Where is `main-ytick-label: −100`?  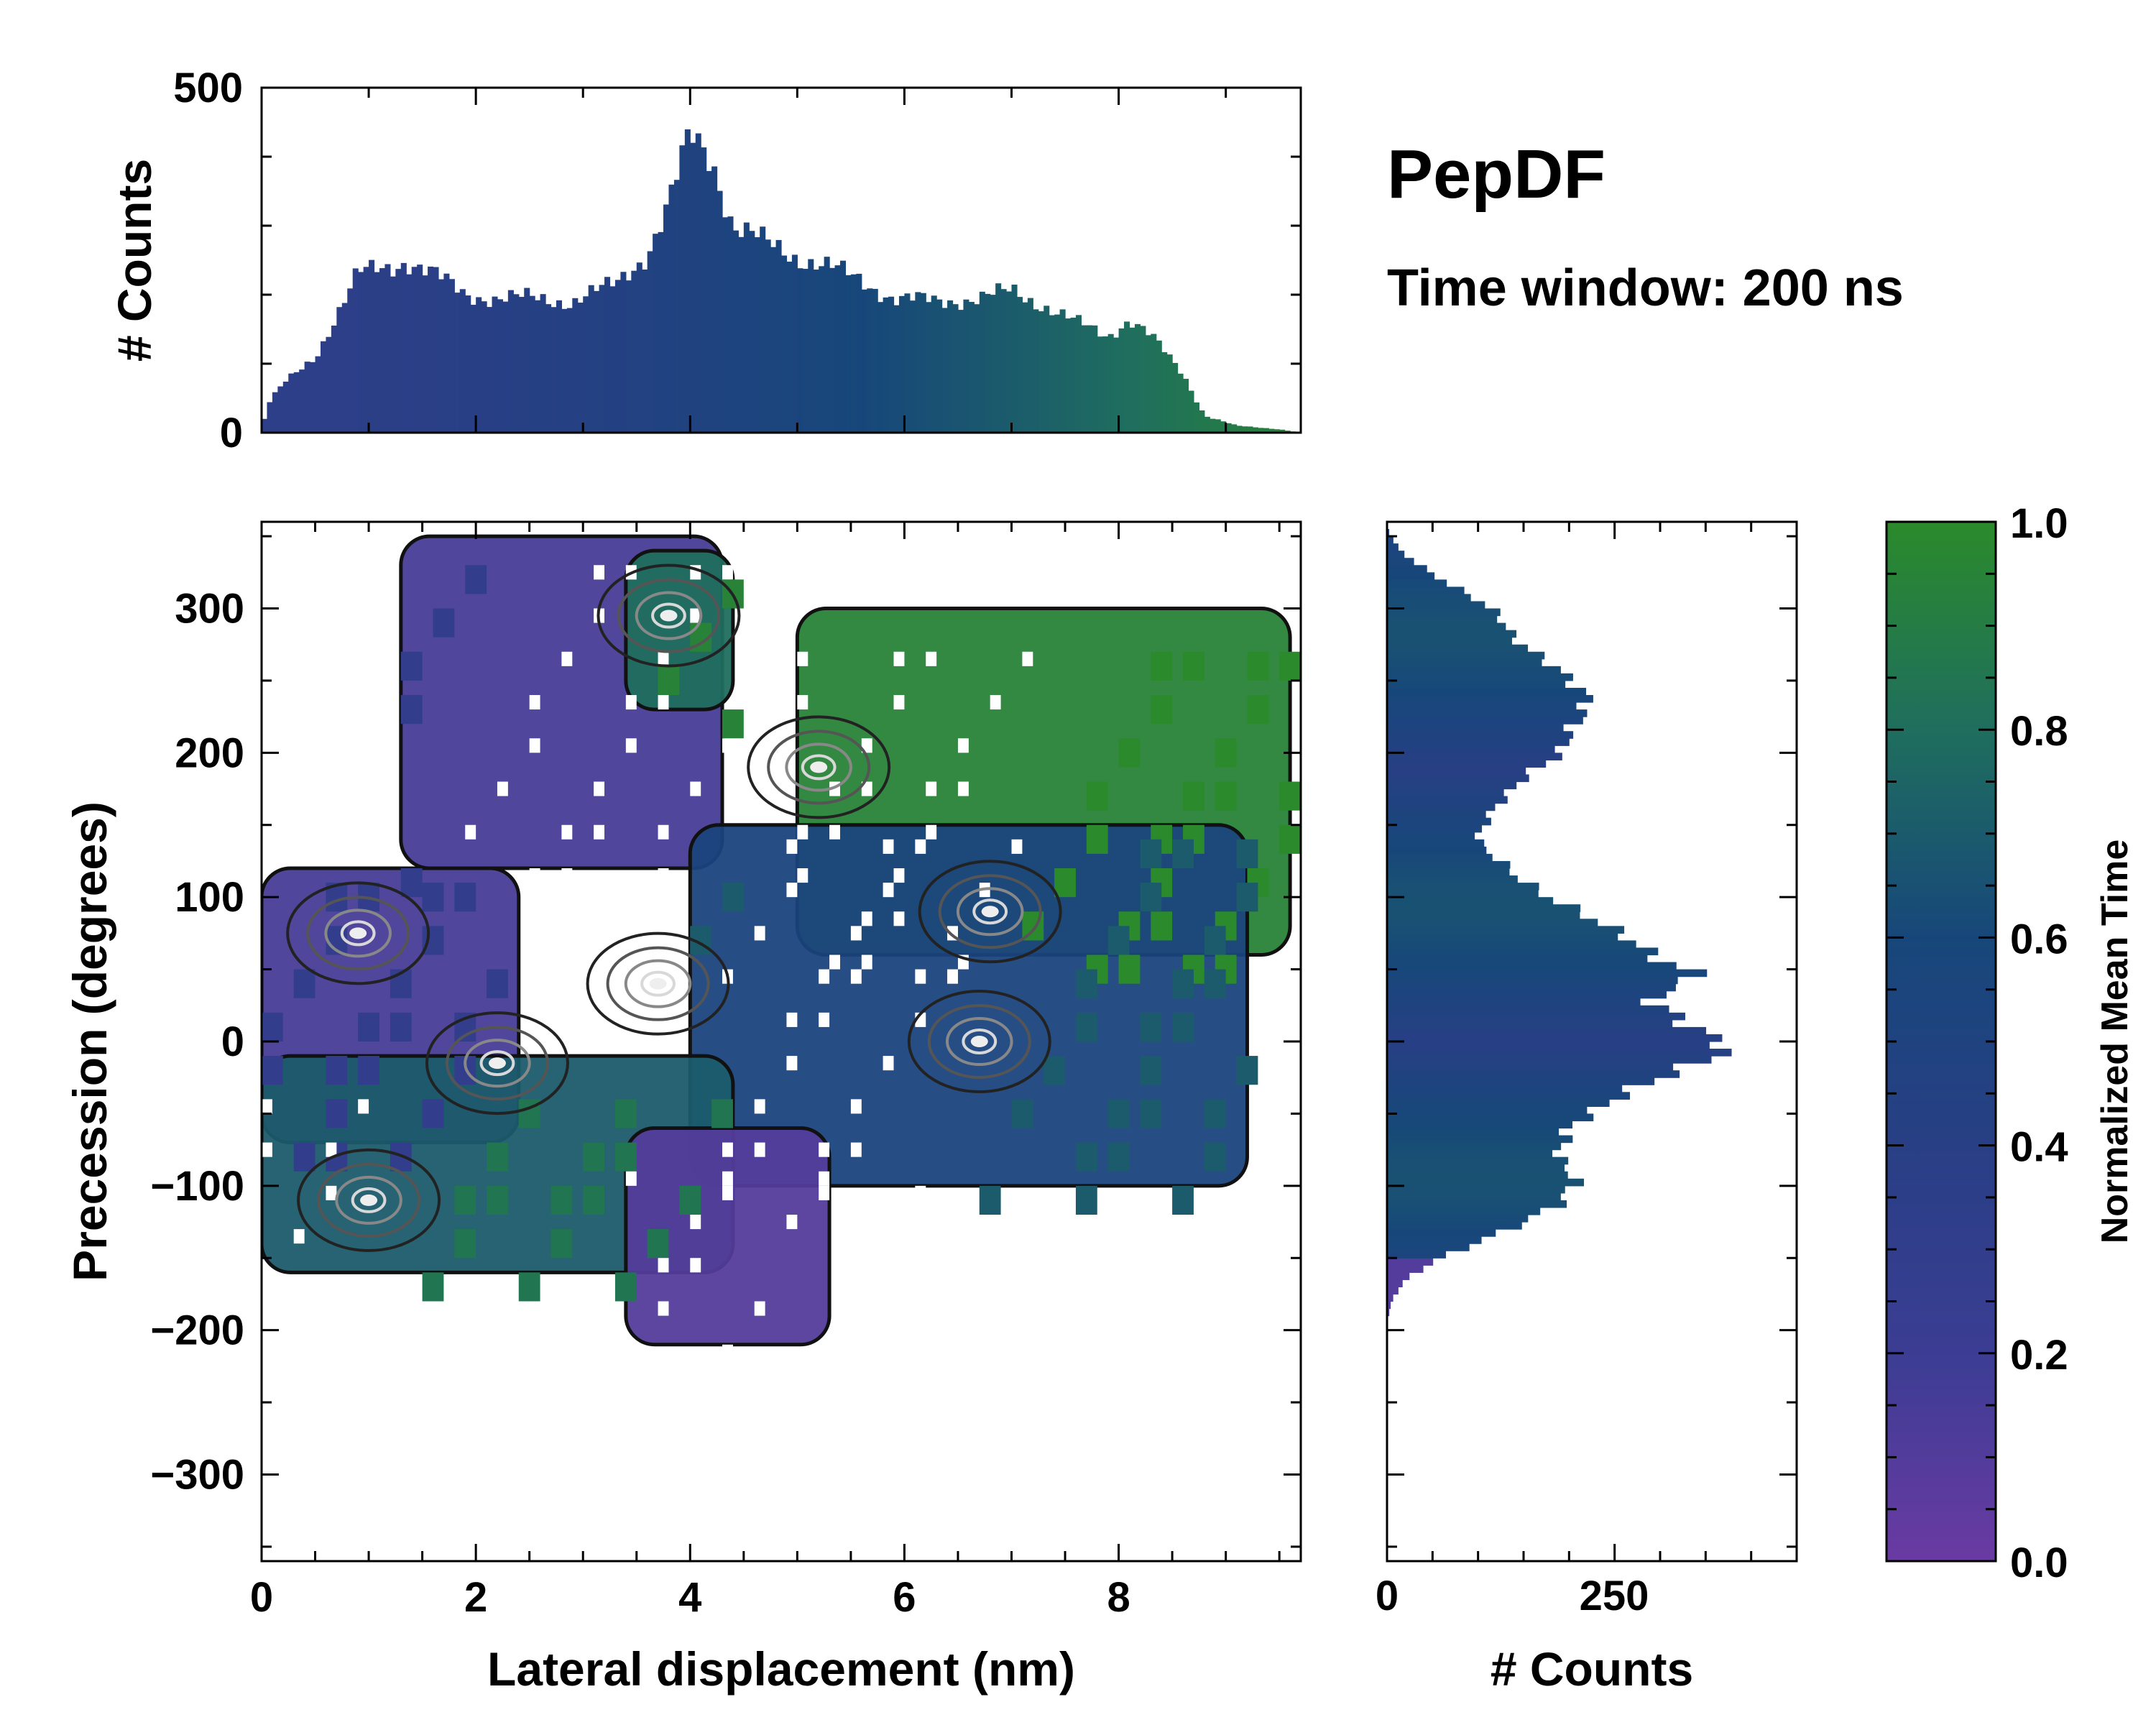 main-ytick-label: −100 is located at coordinates (197, 1186).